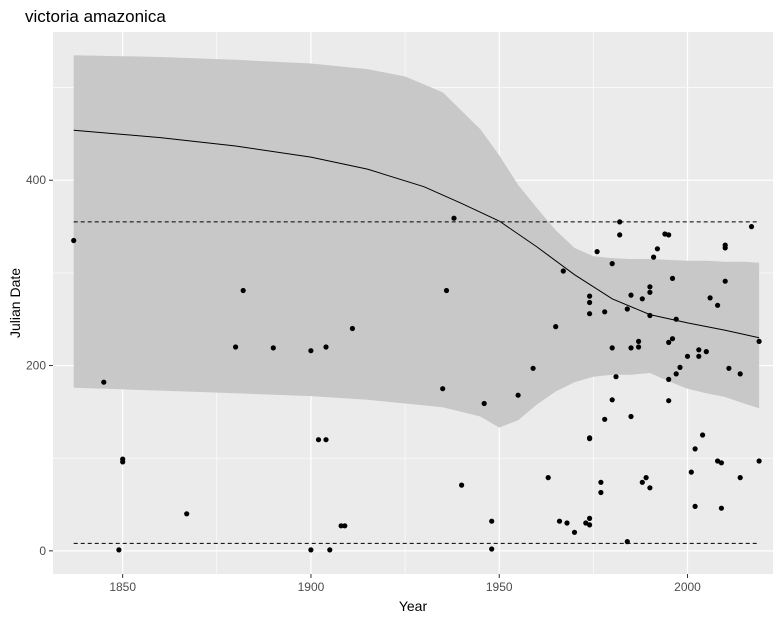  What do you see at coordinates (36, 180) in the screenshot?
I see `y-tick-label: 400` at bounding box center [36, 180].